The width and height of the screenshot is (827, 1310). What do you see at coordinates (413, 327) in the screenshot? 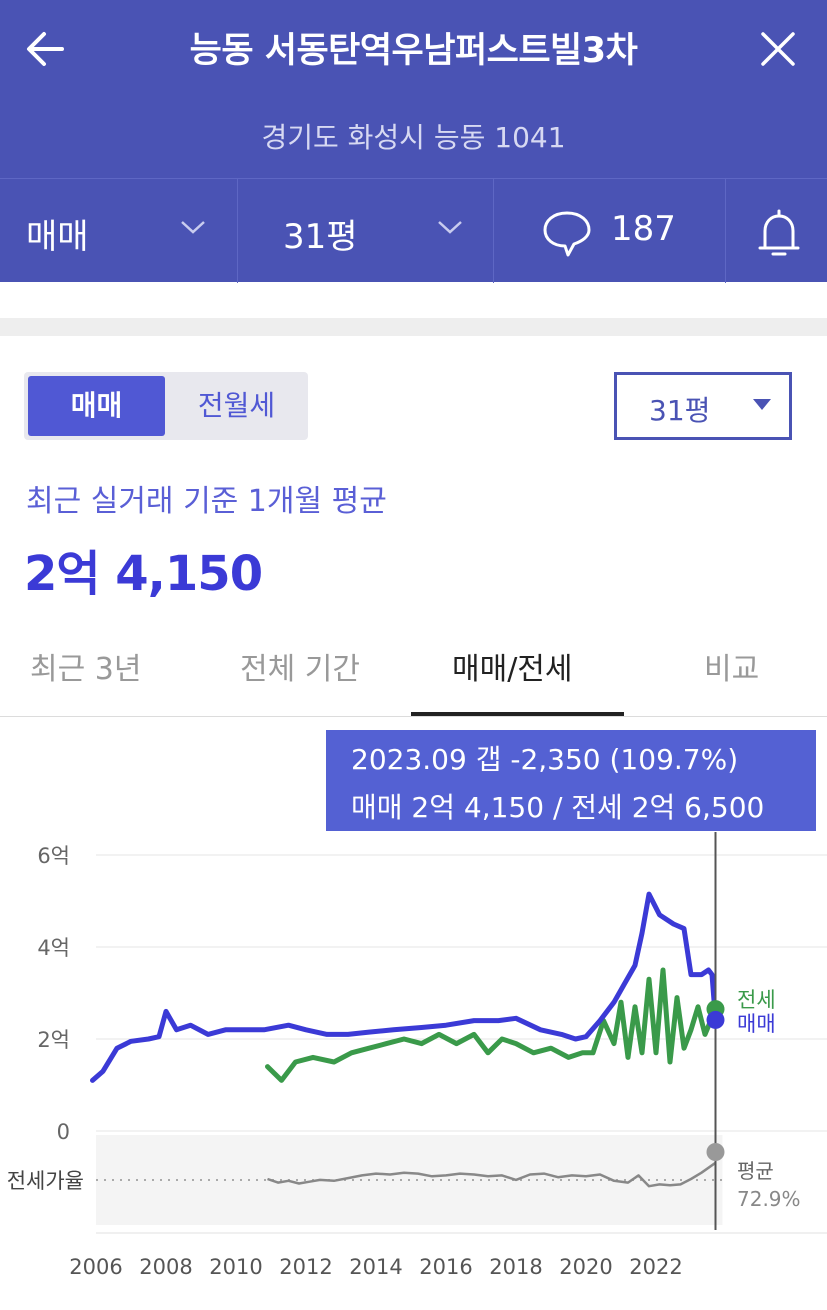
I see `section-divider` at bounding box center [413, 327].